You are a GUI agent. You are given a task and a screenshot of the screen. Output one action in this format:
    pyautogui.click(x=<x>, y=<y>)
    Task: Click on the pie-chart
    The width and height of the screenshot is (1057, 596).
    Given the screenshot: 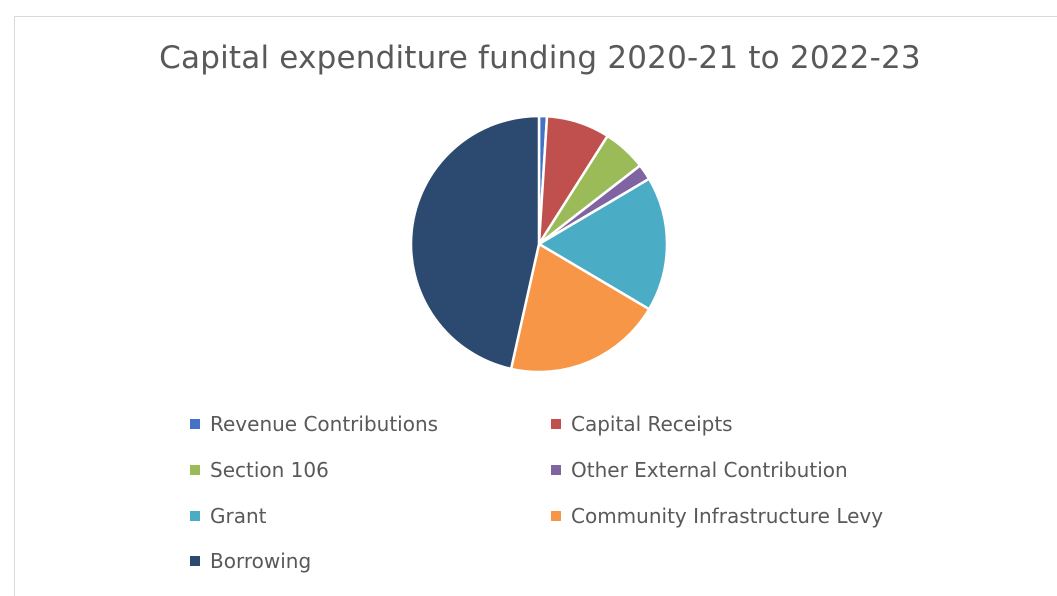 What is the action you would take?
    pyautogui.click(x=539, y=244)
    